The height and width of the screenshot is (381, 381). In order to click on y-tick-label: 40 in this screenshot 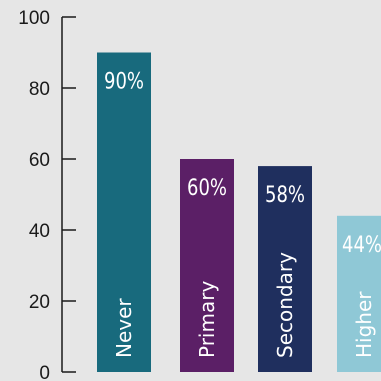, I will do `click(39, 231)`.